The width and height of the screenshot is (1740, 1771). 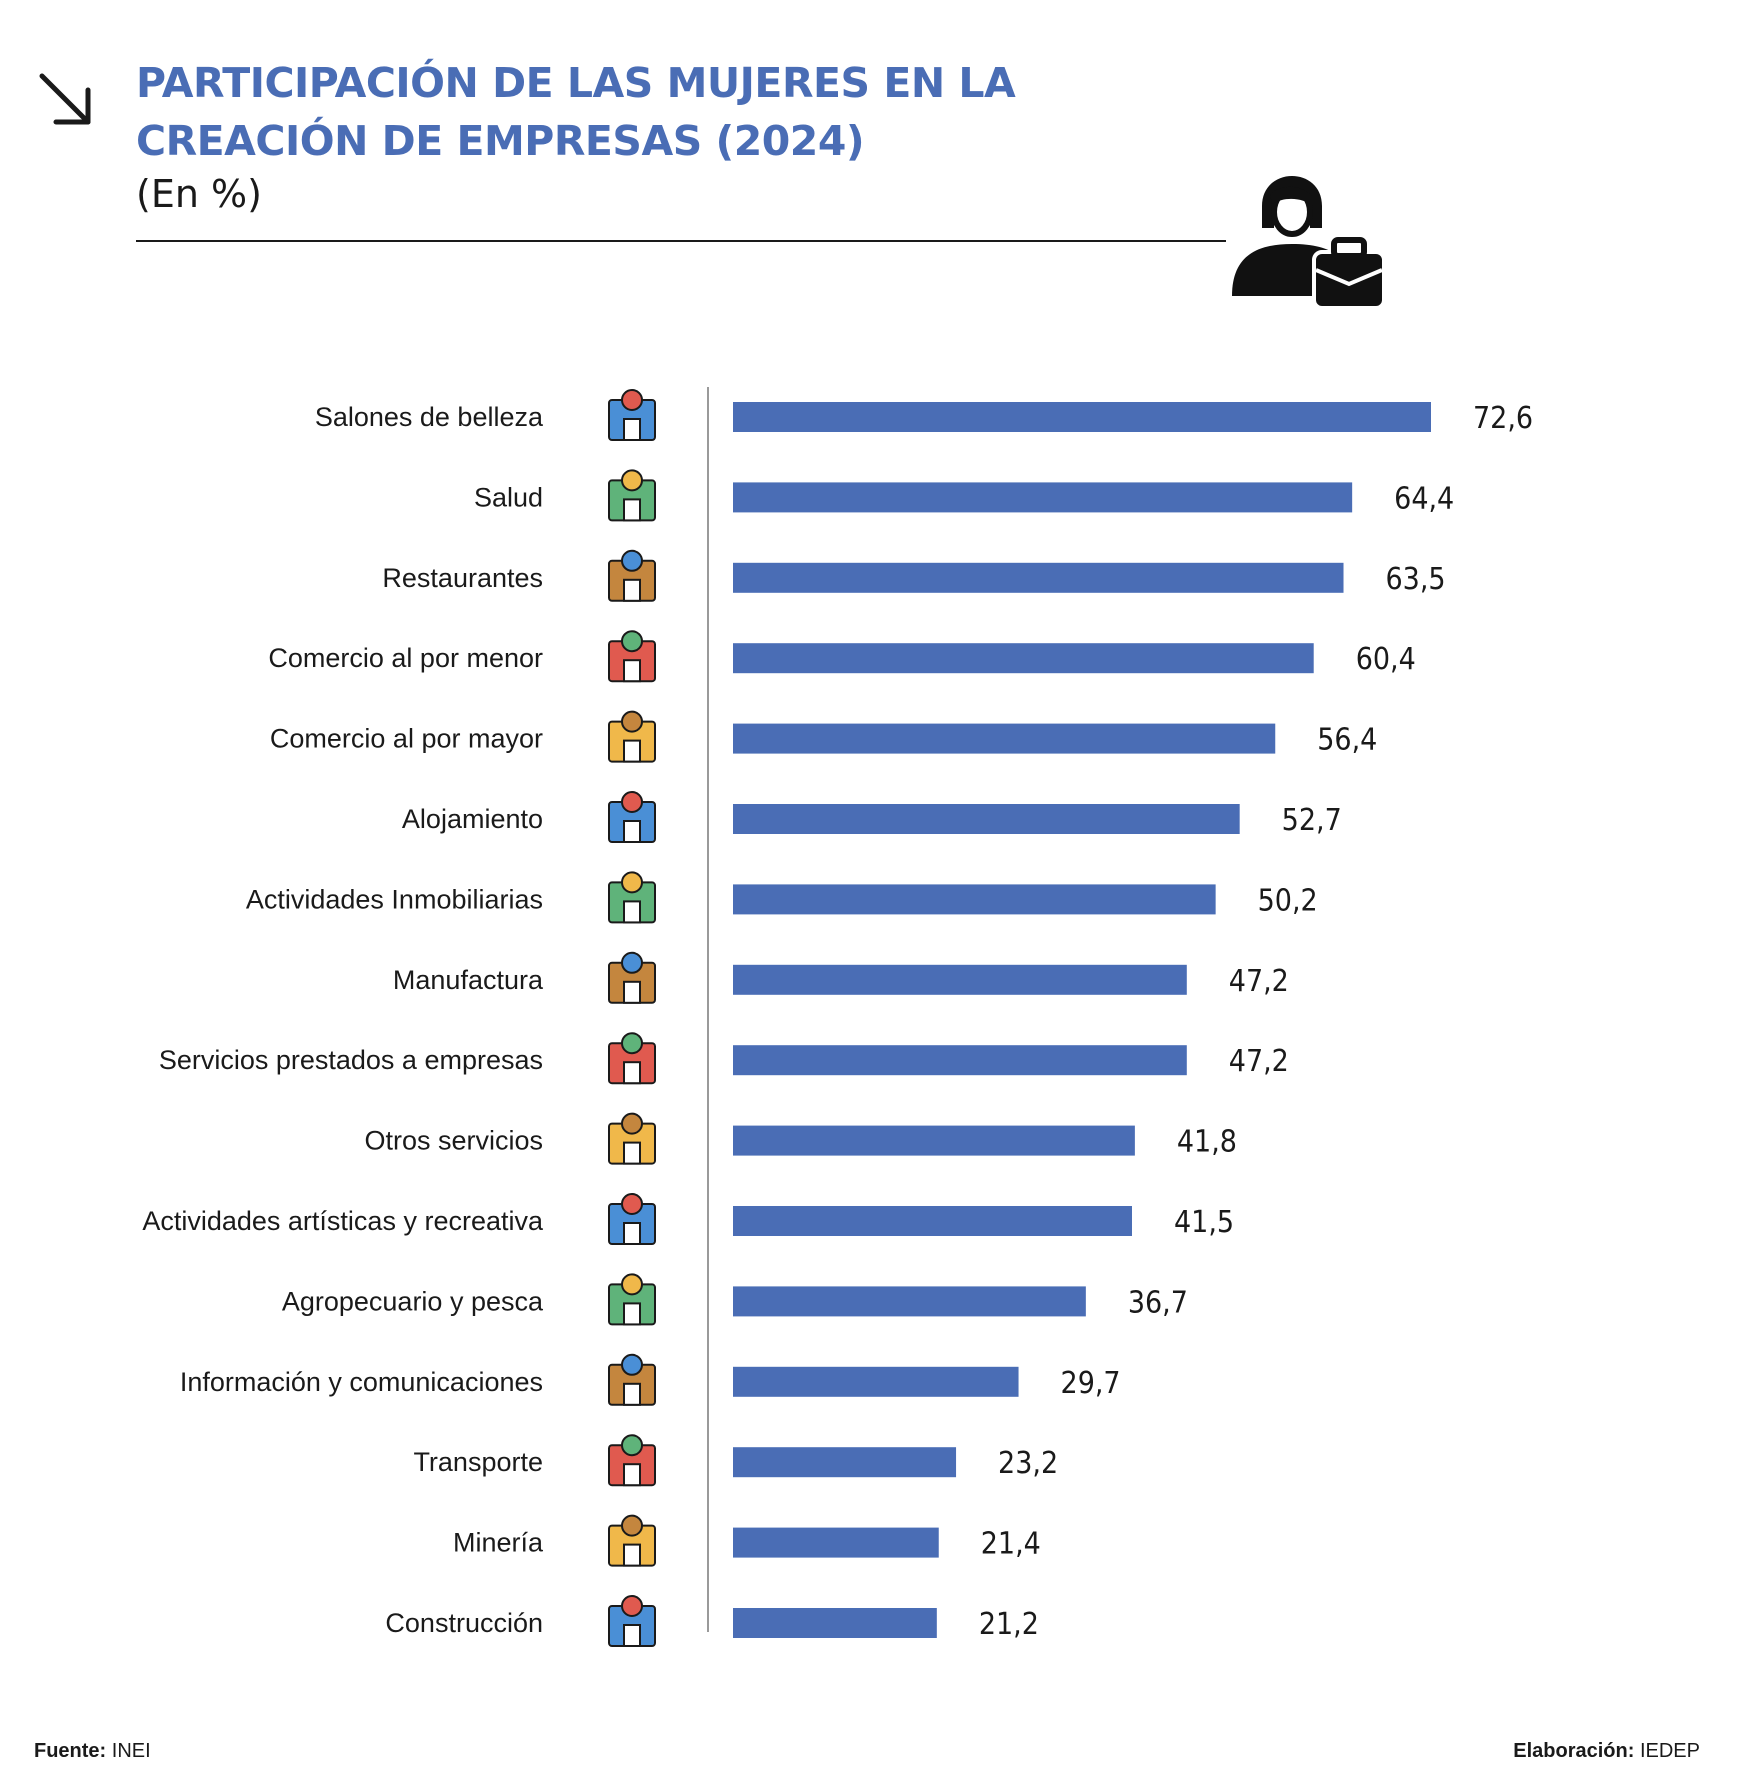 What do you see at coordinates (406, 739) in the screenshot?
I see `category-label: Comercio al por mayor` at bounding box center [406, 739].